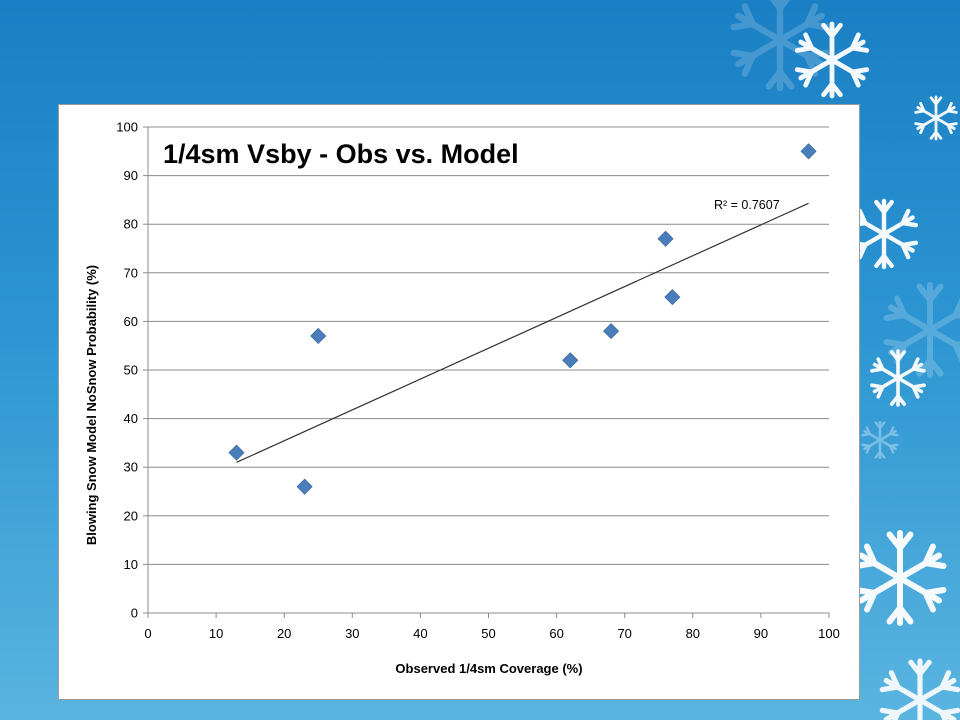 This screenshot has width=960, height=720. What do you see at coordinates (352, 633) in the screenshot?
I see `x-tick-label: 30` at bounding box center [352, 633].